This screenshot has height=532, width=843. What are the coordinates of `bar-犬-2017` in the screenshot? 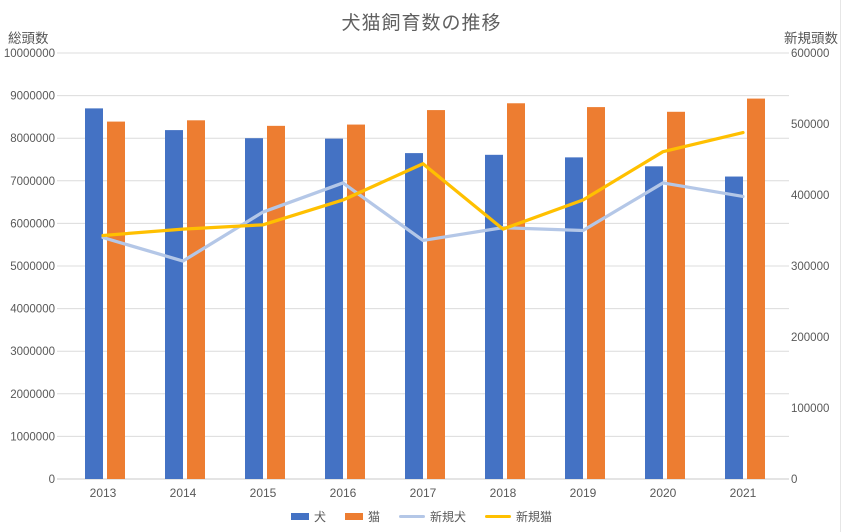 It's located at (414, 316).